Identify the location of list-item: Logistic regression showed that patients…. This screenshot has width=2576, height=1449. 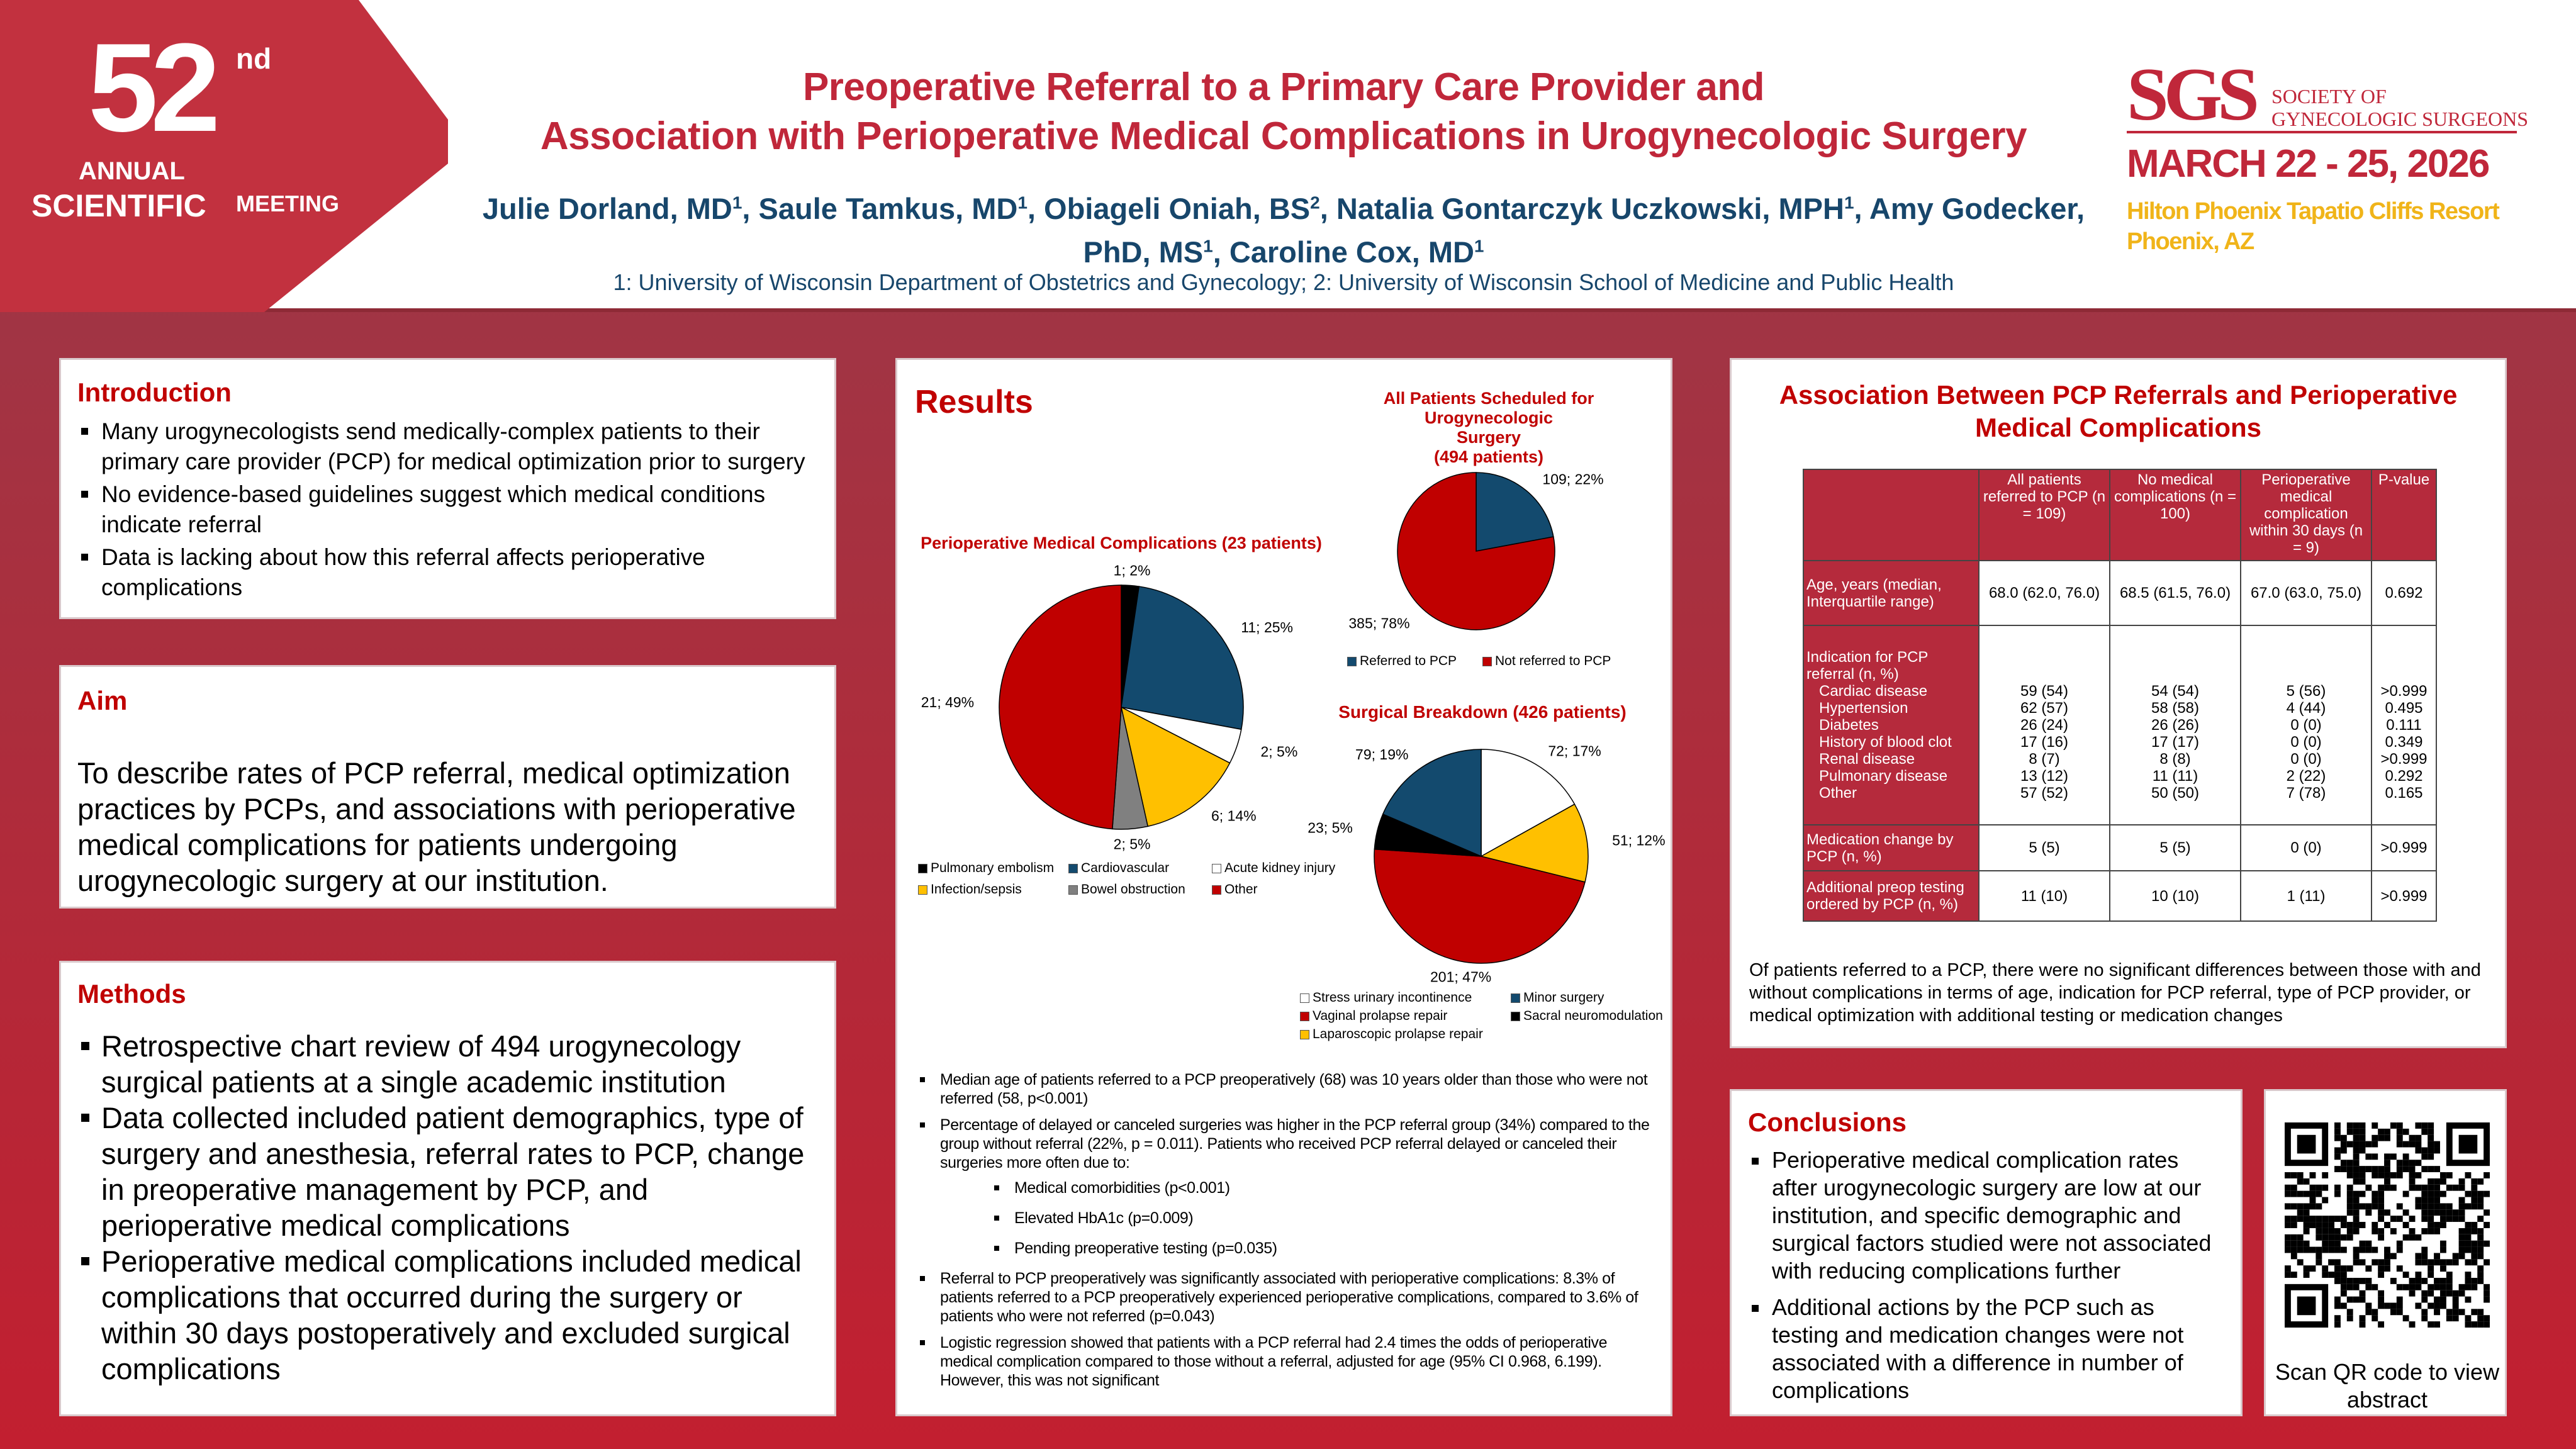
(1285, 1361).